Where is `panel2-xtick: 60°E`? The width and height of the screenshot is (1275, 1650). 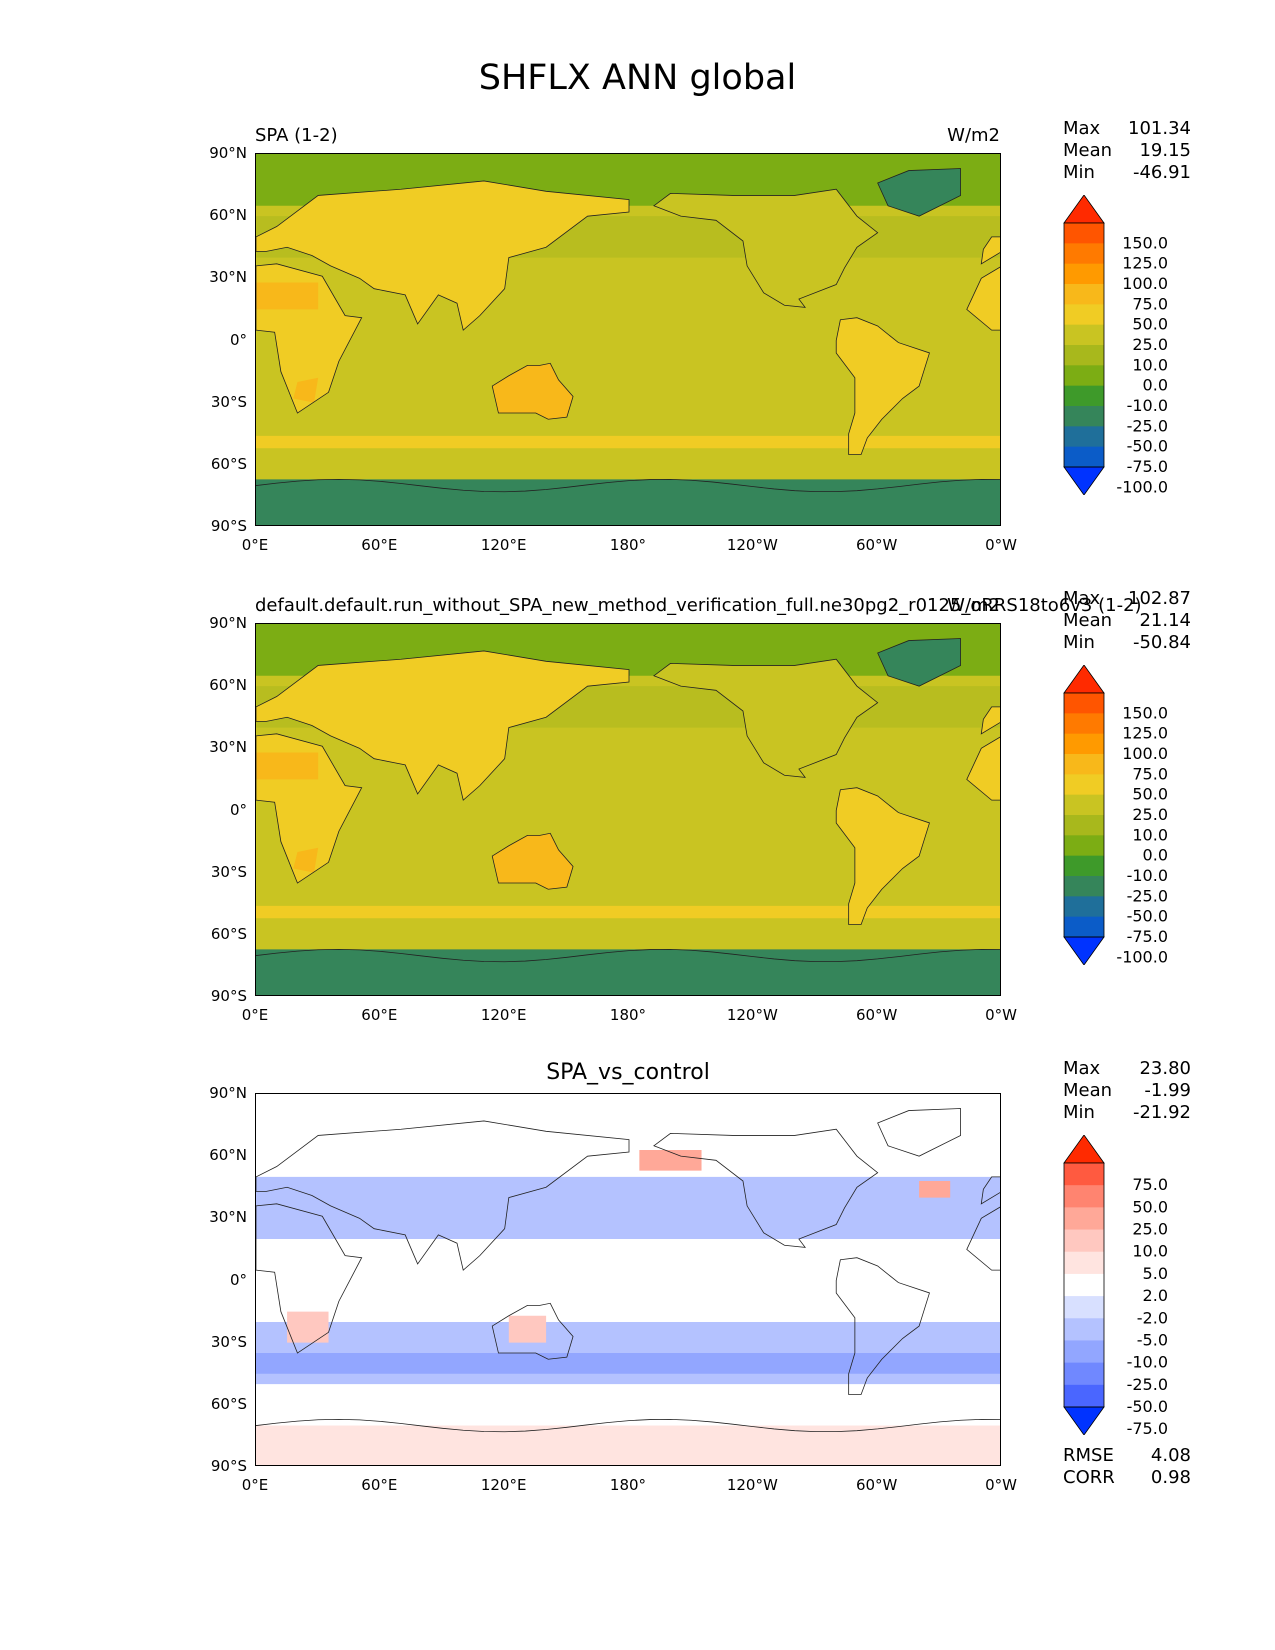 panel2-xtick: 60°E is located at coordinates (379, 1015).